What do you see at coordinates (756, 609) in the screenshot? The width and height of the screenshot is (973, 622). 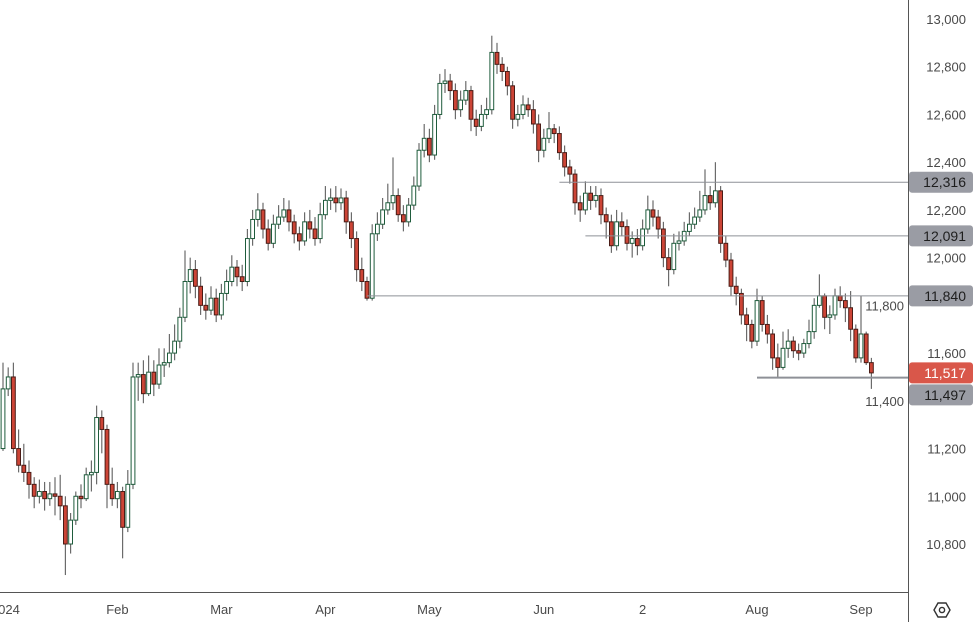 I see `time-tick-label: Aug` at bounding box center [756, 609].